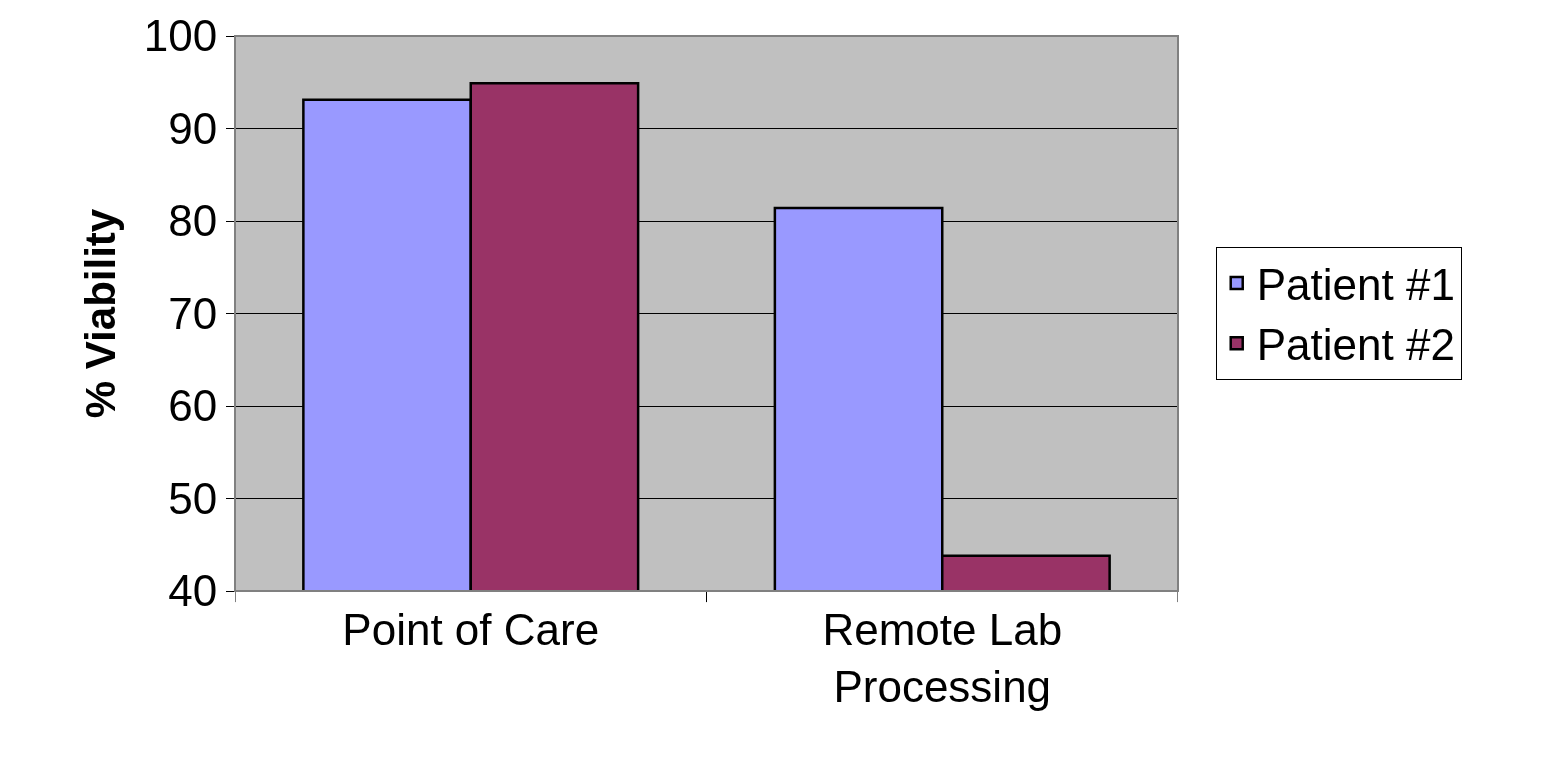 The height and width of the screenshot is (774, 1560). What do you see at coordinates (193, 591) in the screenshot?
I see `y-tick-label: 40` at bounding box center [193, 591].